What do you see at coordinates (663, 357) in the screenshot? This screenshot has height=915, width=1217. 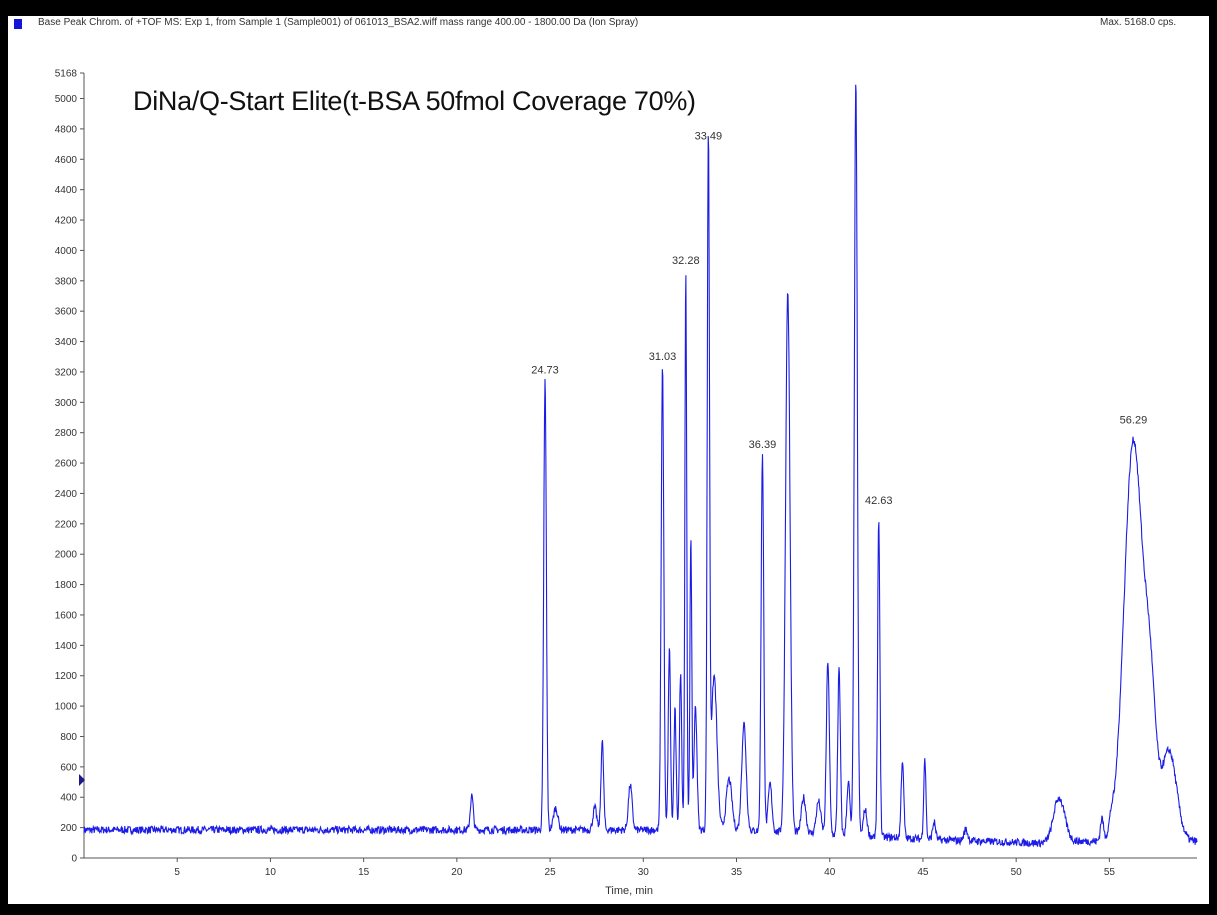 I see `peak-label: 31.03` at bounding box center [663, 357].